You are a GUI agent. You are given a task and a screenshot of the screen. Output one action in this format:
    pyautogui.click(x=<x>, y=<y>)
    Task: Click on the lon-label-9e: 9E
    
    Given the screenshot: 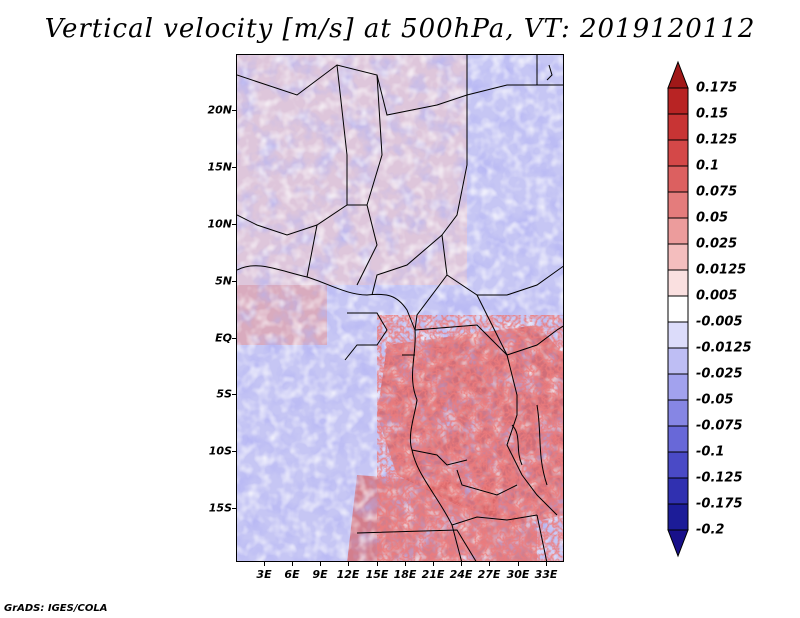 What is the action you would take?
    pyautogui.click(x=320, y=574)
    